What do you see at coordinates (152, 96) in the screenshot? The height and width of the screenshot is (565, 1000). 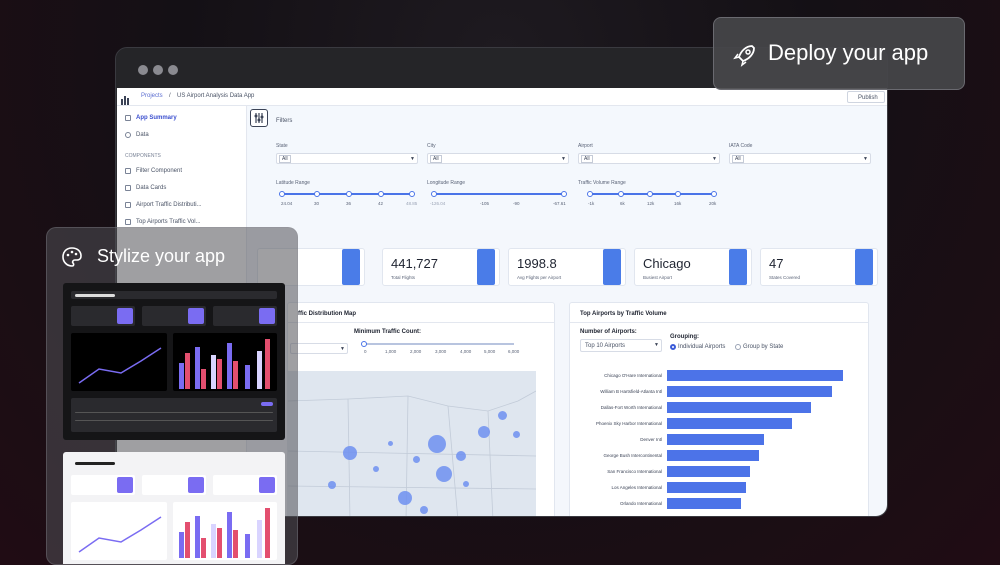 I see `breadcrumb-projects: Projects` at bounding box center [152, 96].